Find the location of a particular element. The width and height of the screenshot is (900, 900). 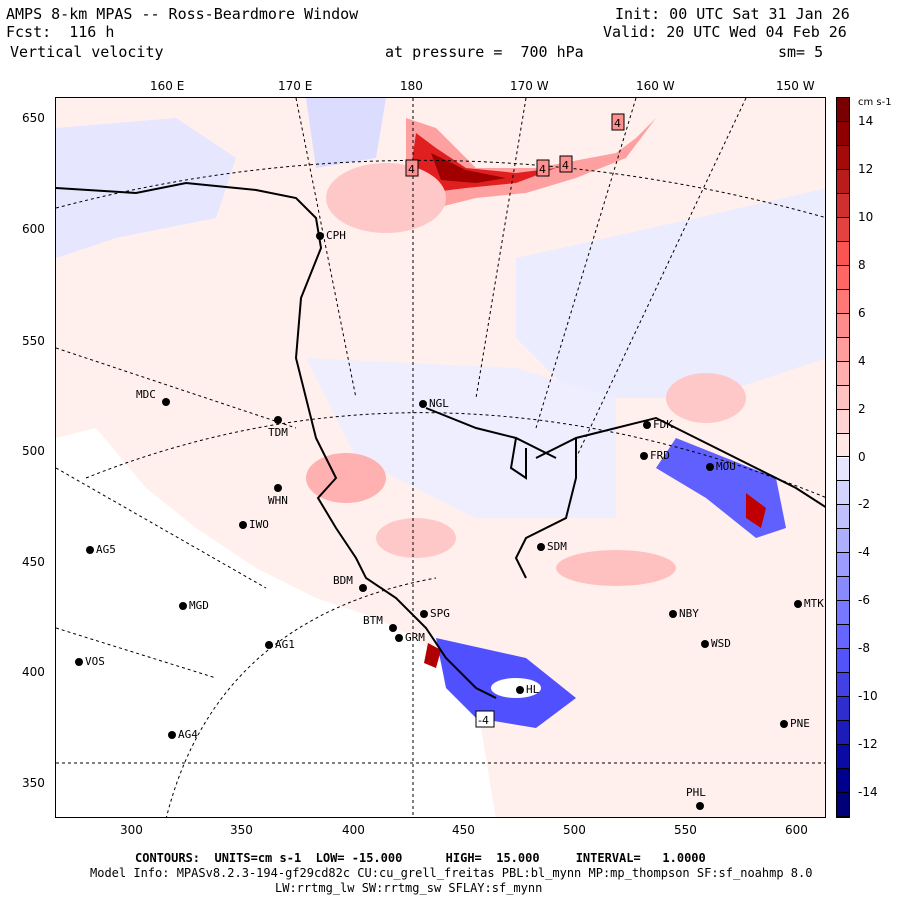

valid-time: Valid: 20 UTC Wed 04 Feb 26 is located at coordinates (725, 32).